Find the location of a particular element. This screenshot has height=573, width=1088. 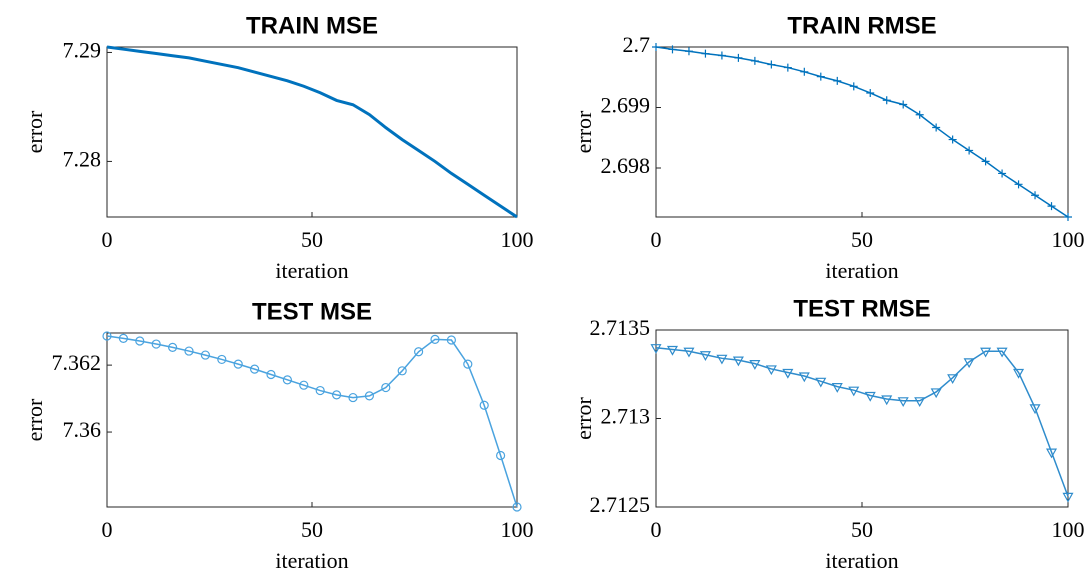

y-tick-label: 2.7125 is located at coordinates (620, 504).